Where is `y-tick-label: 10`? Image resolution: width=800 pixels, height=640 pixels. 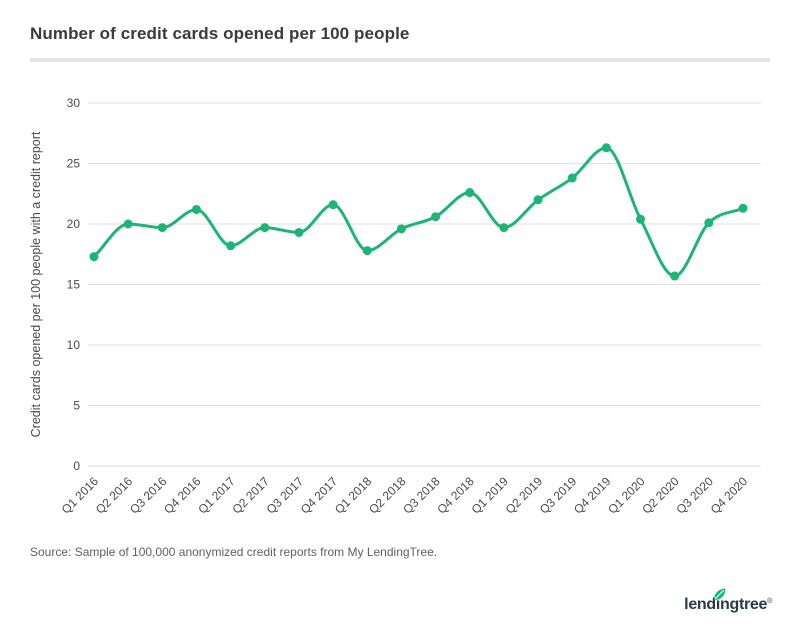
y-tick-label: 10 is located at coordinates (74, 345).